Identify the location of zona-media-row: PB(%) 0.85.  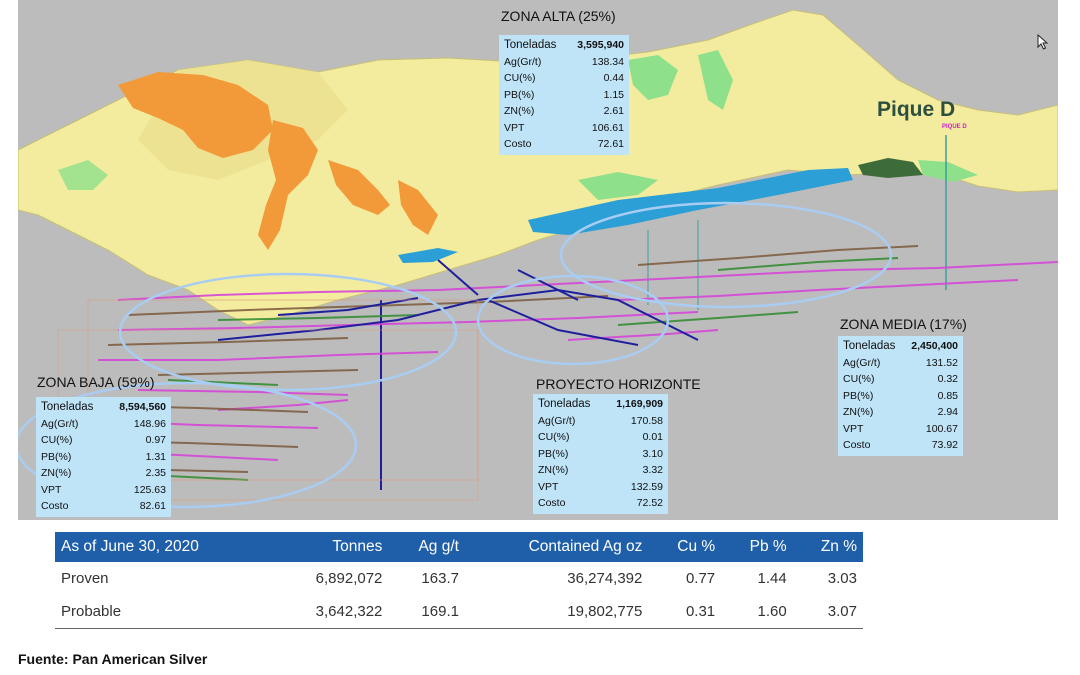
(900, 396).